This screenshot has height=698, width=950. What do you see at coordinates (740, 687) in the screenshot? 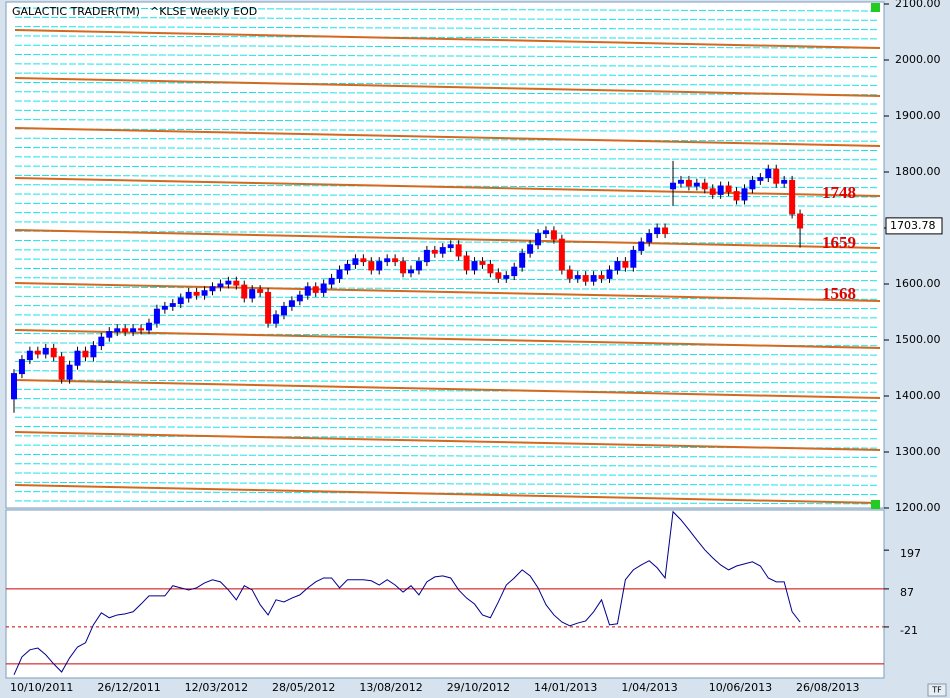
I see `x-tick-label: 10/06/2013` at bounding box center [740, 687].